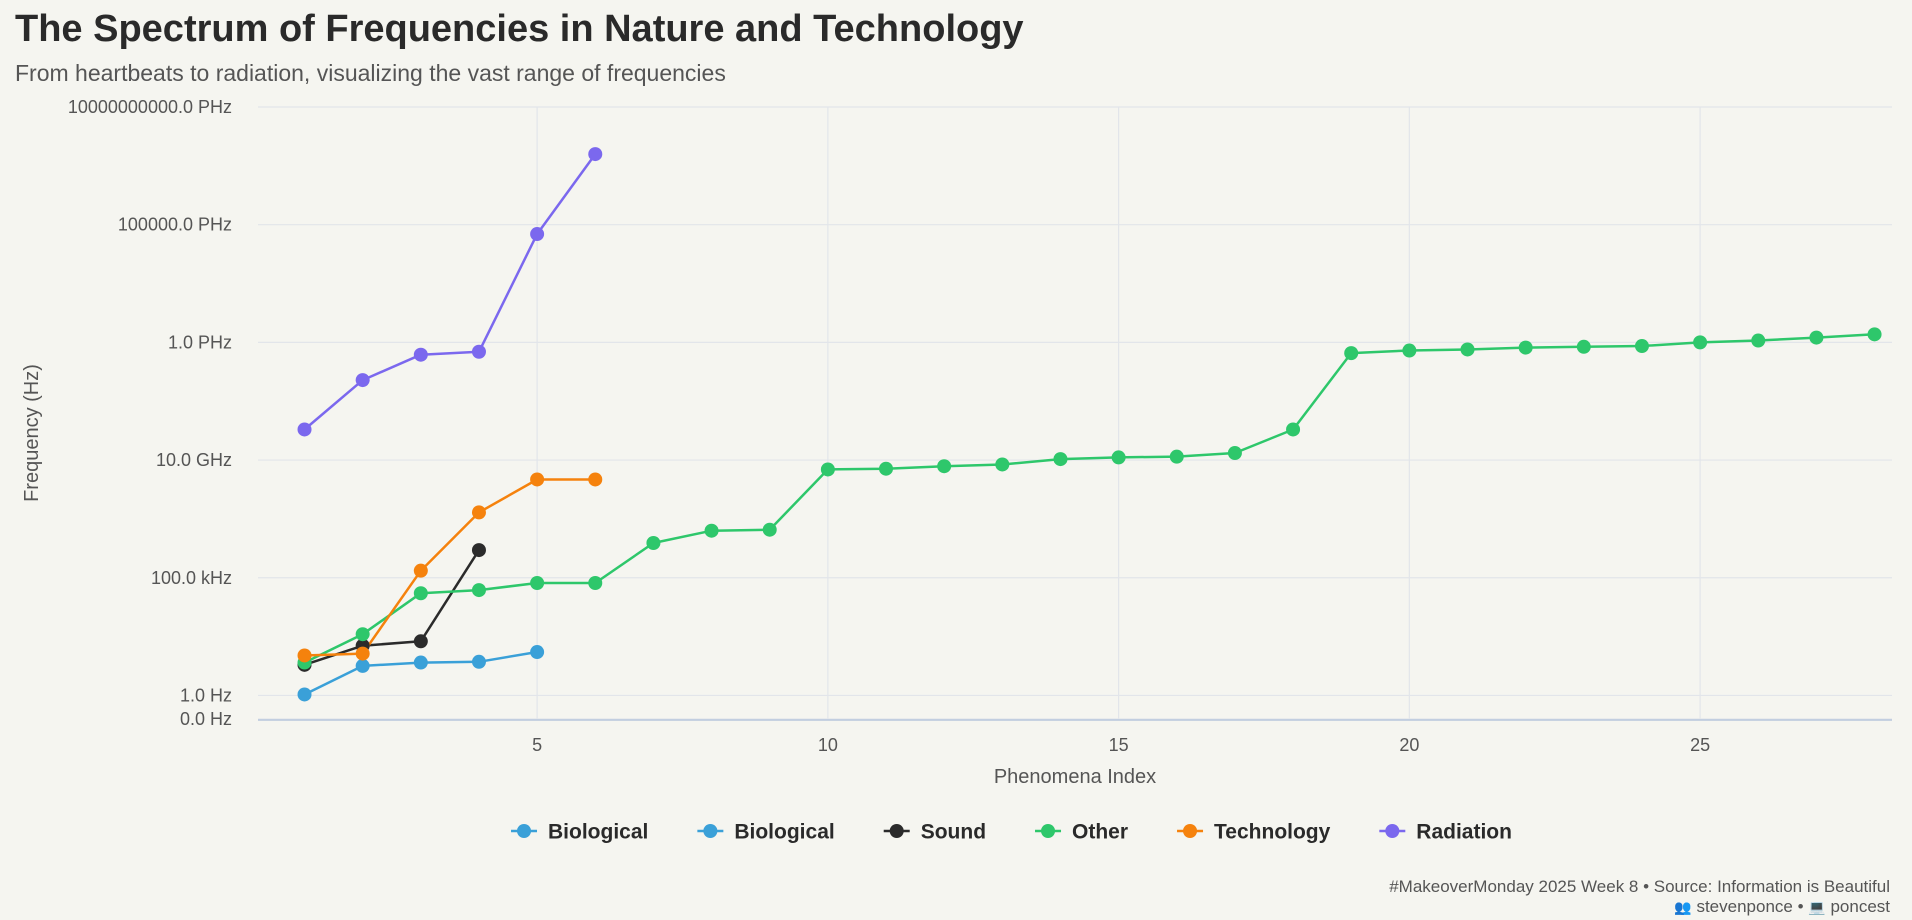  I want to click on legend-label: Radiation, so click(1464, 832).